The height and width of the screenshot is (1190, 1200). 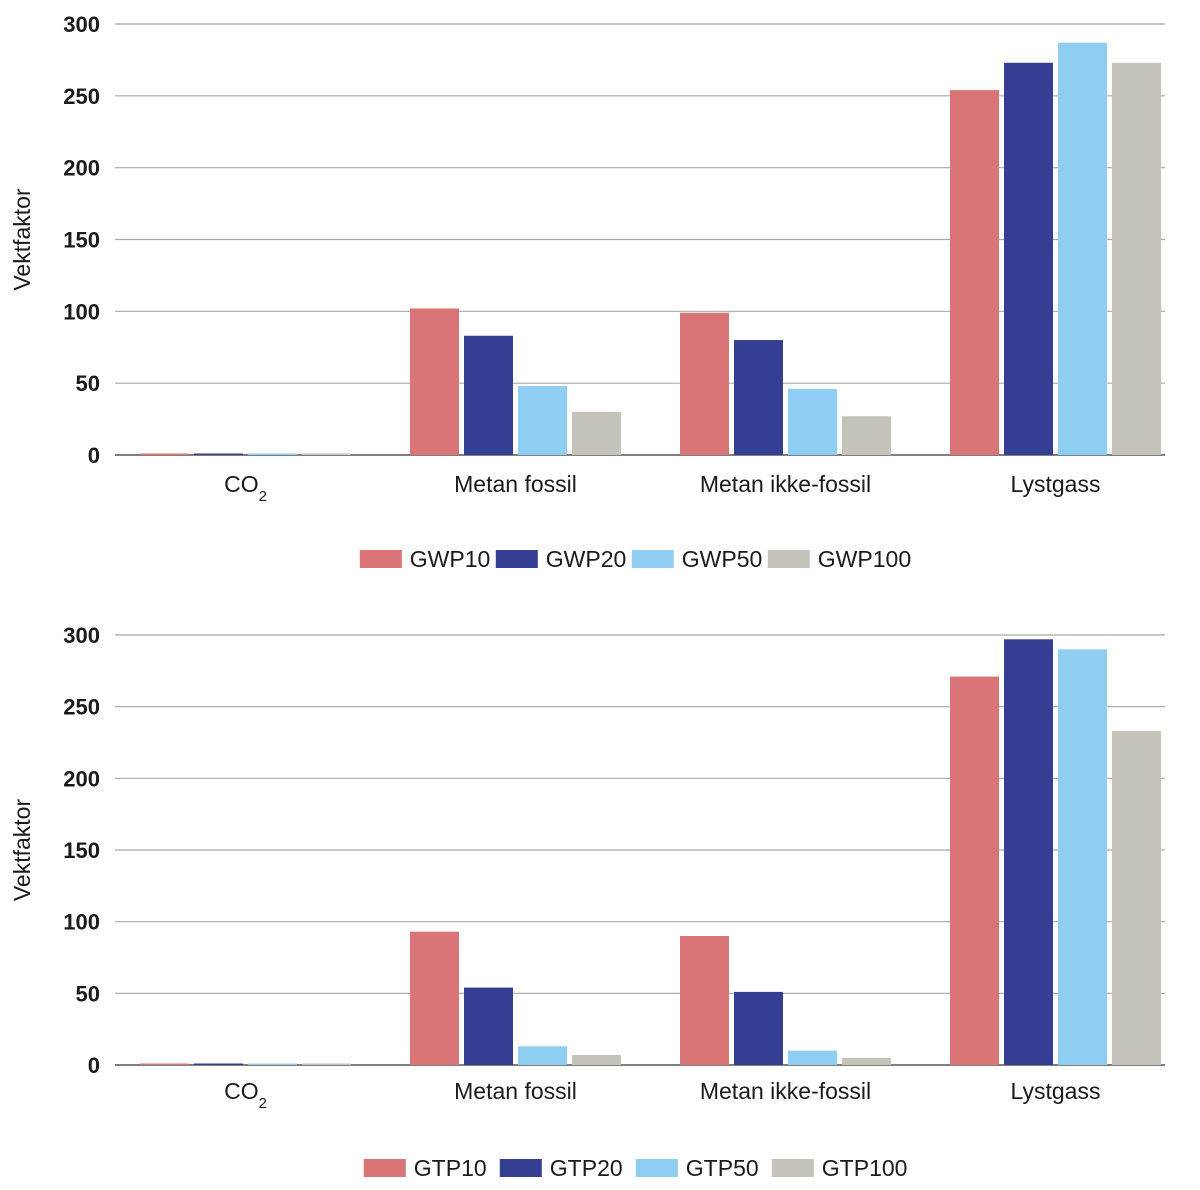 I want to click on gtp-ytick-label: 0, so click(x=94, y=1065).